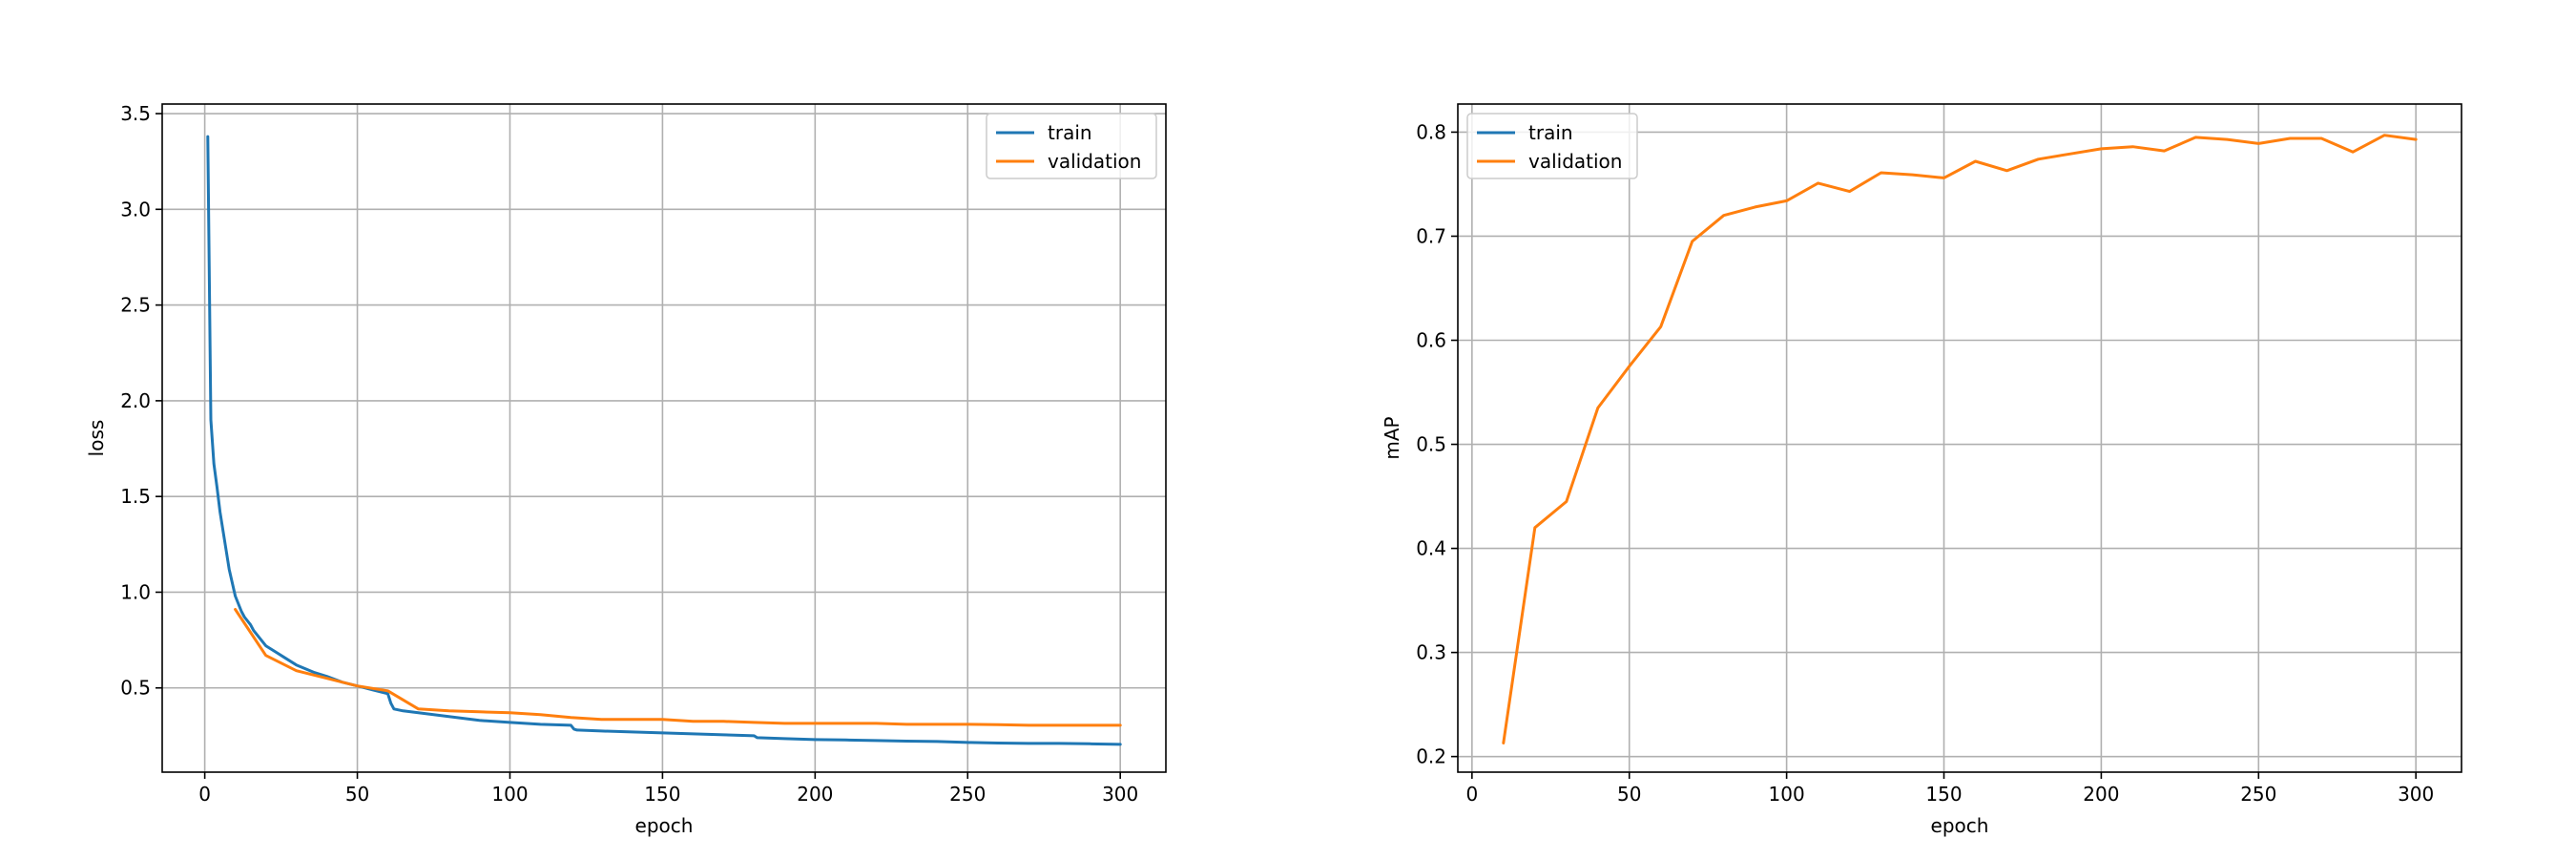 Image resolution: width=2576 pixels, height=859 pixels. I want to click on y-tick-label: 0.8, so click(1431, 131).